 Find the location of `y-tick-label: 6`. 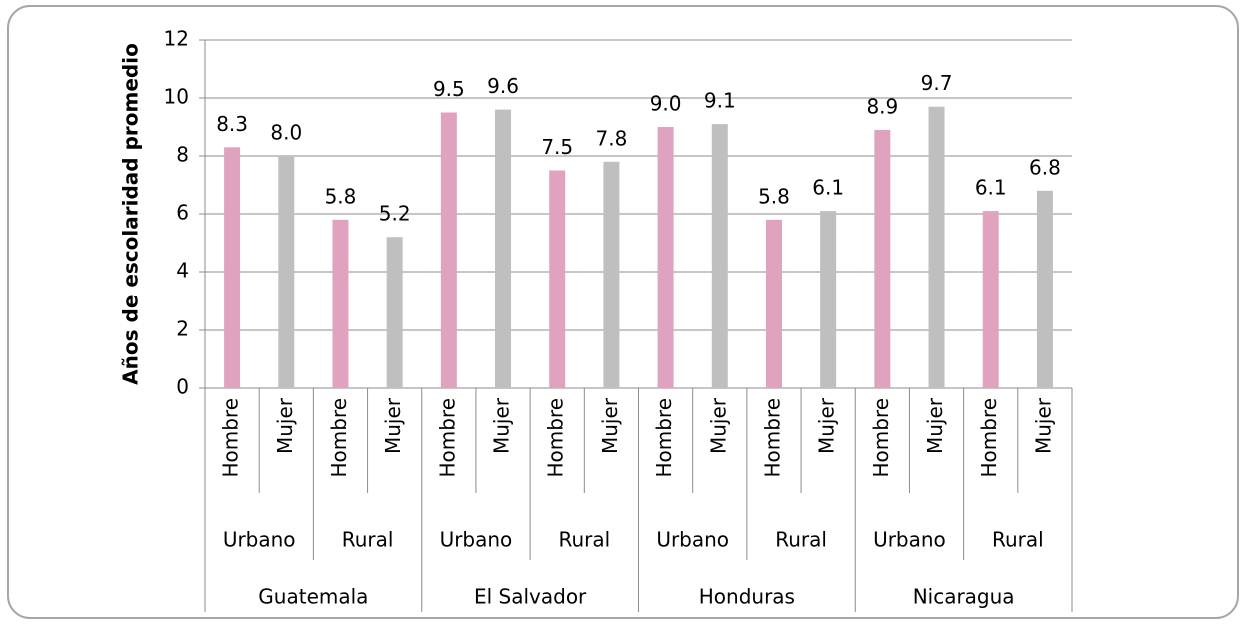

y-tick-label: 6 is located at coordinates (182, 213).